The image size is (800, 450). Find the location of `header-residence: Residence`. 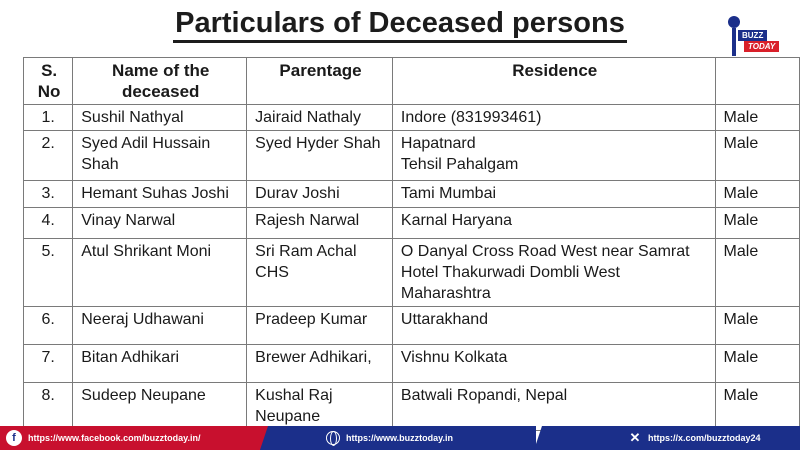

header-residence: Residence is located at coordinates (553, 81).